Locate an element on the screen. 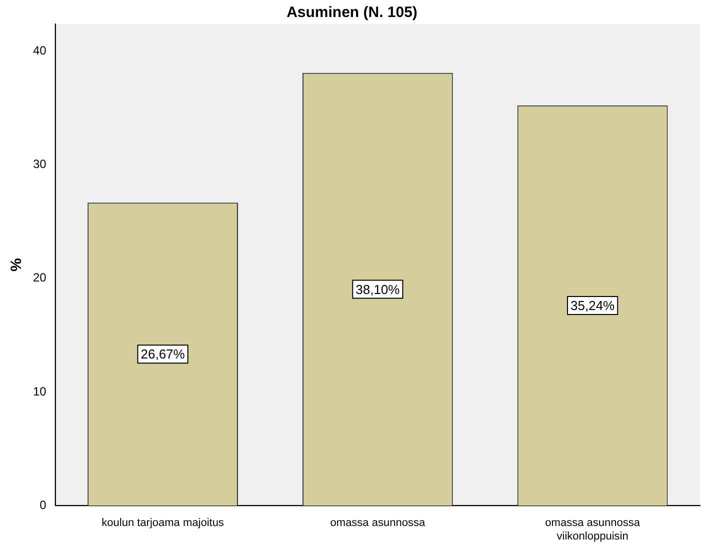  y-tick-label: 40 is located at coordinates (39, 51).